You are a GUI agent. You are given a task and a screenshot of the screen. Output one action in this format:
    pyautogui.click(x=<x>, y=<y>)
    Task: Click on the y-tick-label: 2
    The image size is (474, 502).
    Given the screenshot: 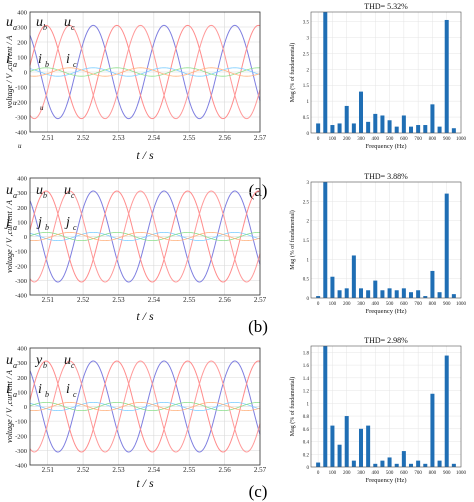 What is the action you would take?
    pyautogui.click(x=308, y=70)
    